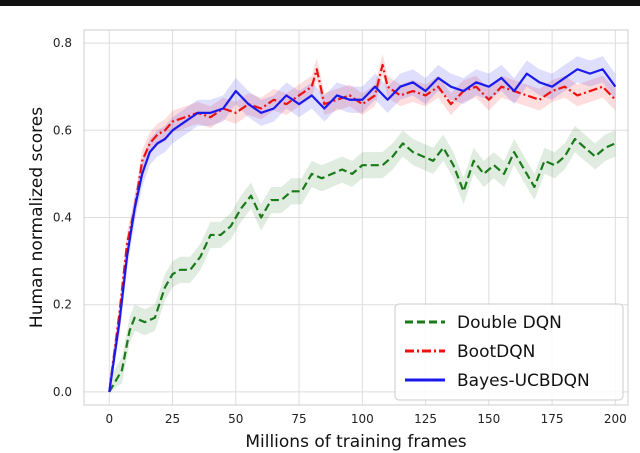 The height and width of the screenshot is (453, 640). Describe the element at coordinates (355, 442) in the screenshot. I see `x-axis-title: Millions of training frames` at that location.